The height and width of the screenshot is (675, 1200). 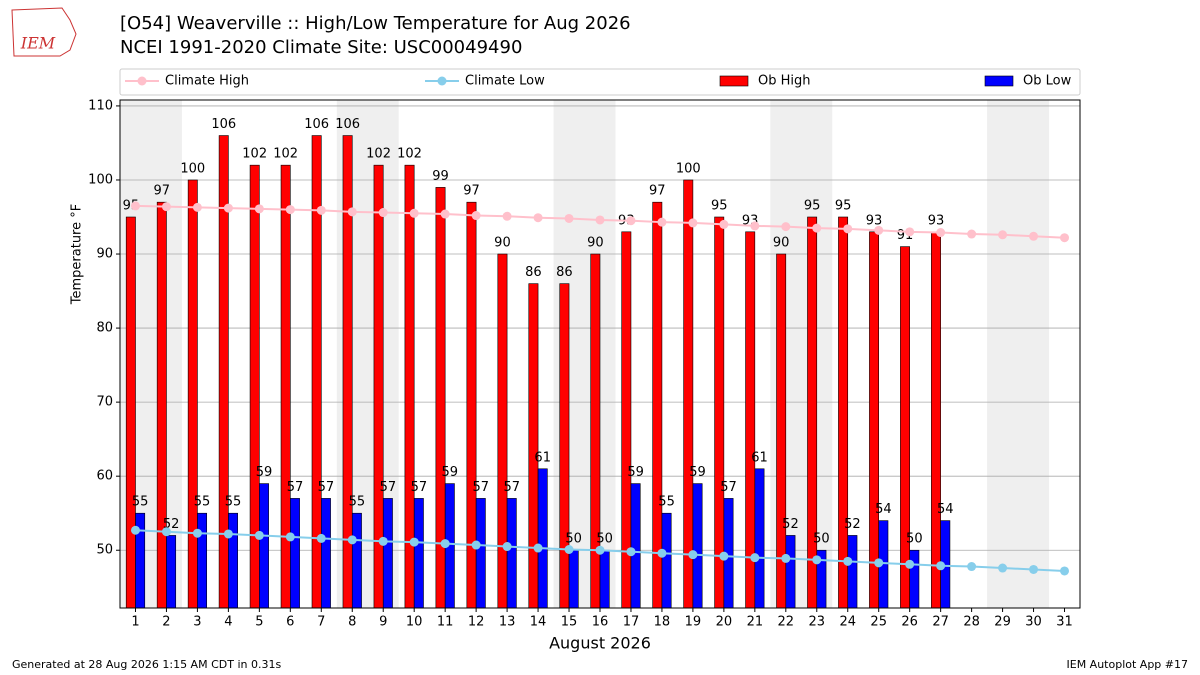 I want to click on y-tick-label: 100, so click(x=100, y=179).